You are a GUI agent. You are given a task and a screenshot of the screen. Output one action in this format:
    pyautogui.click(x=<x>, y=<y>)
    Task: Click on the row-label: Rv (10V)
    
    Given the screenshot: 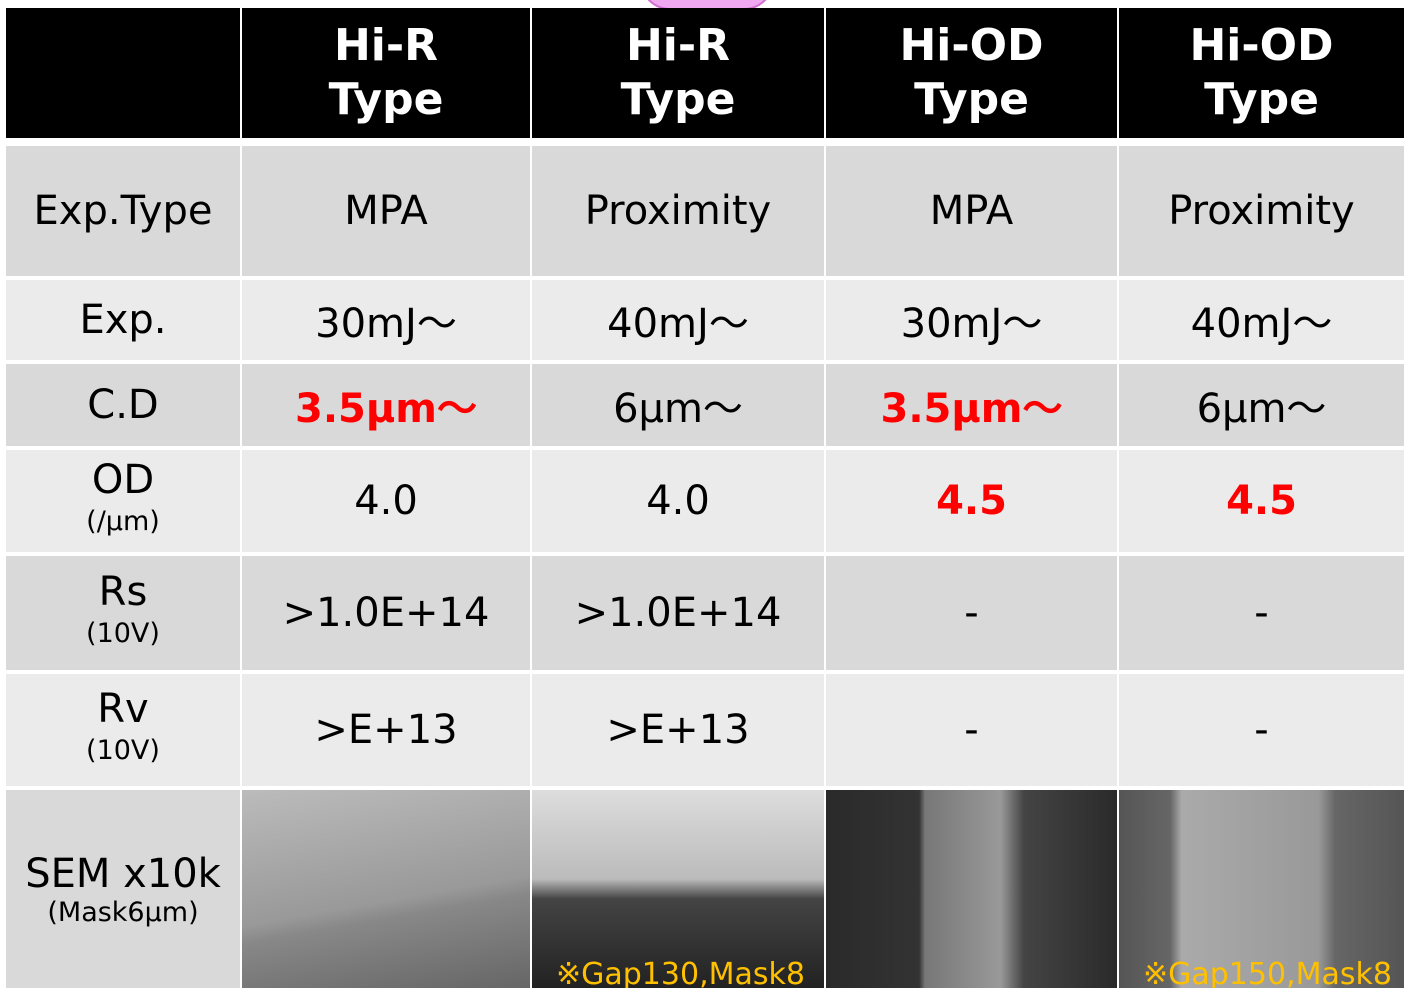 What is the action you would take?
    pyautogui.click(x=123, y=730)
    